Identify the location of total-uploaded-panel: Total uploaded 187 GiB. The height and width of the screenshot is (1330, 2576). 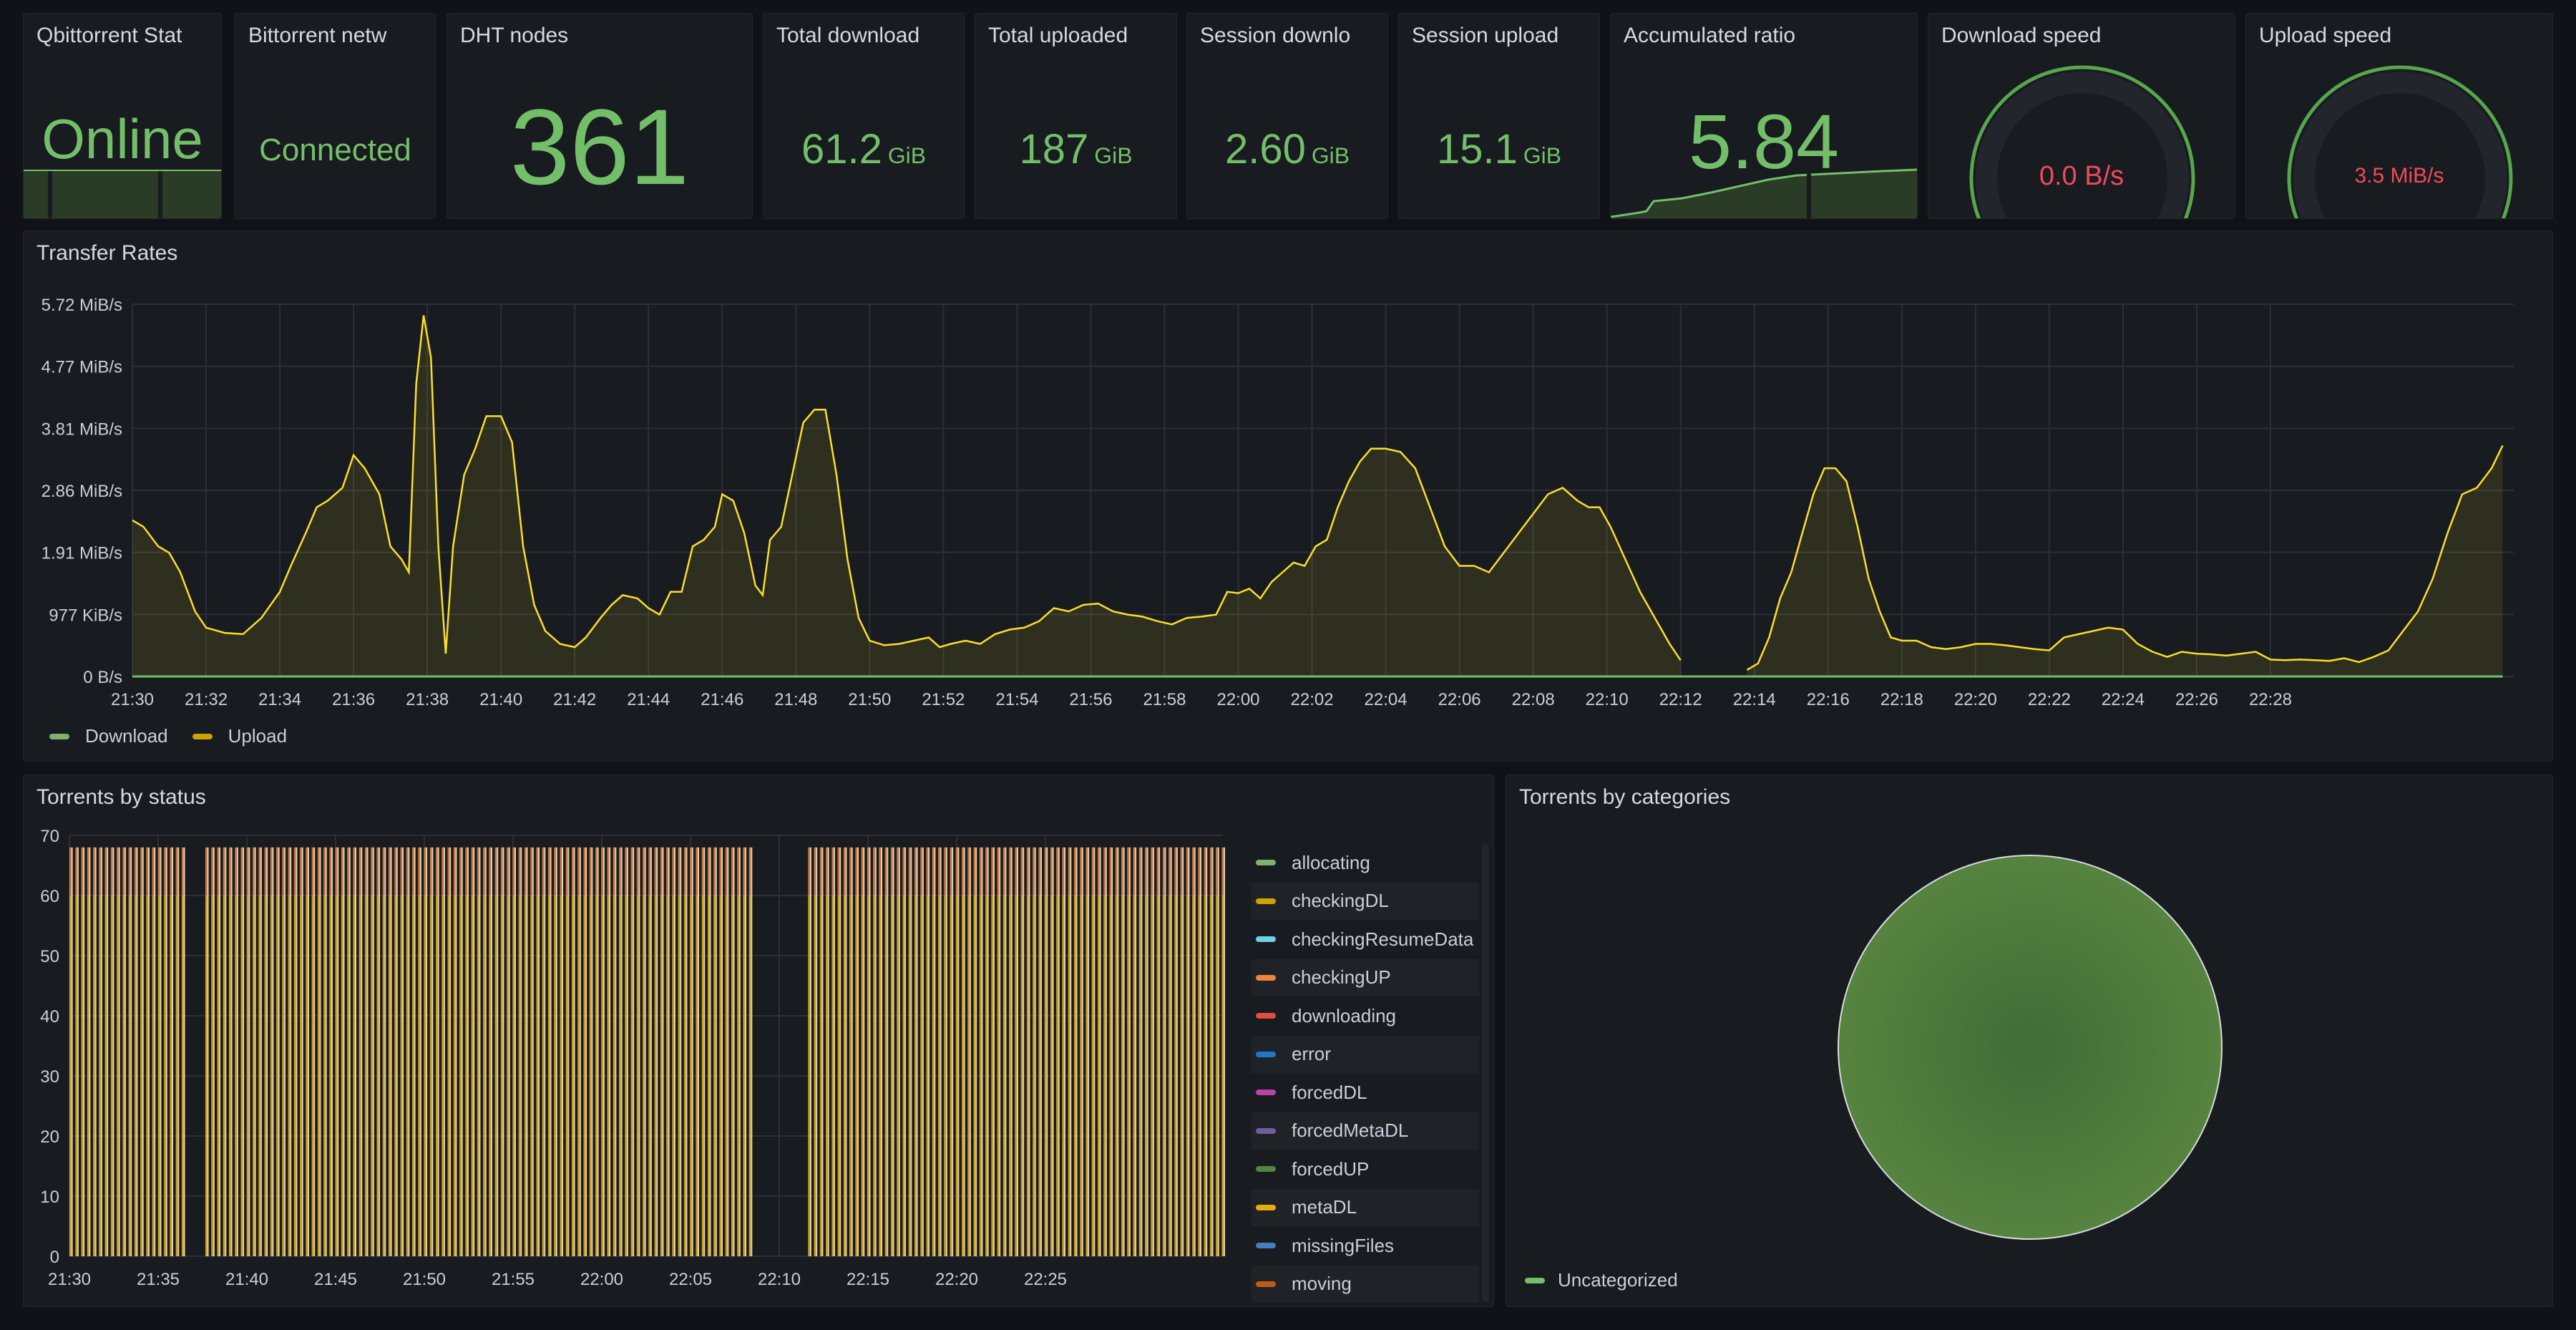
(1076, 116).